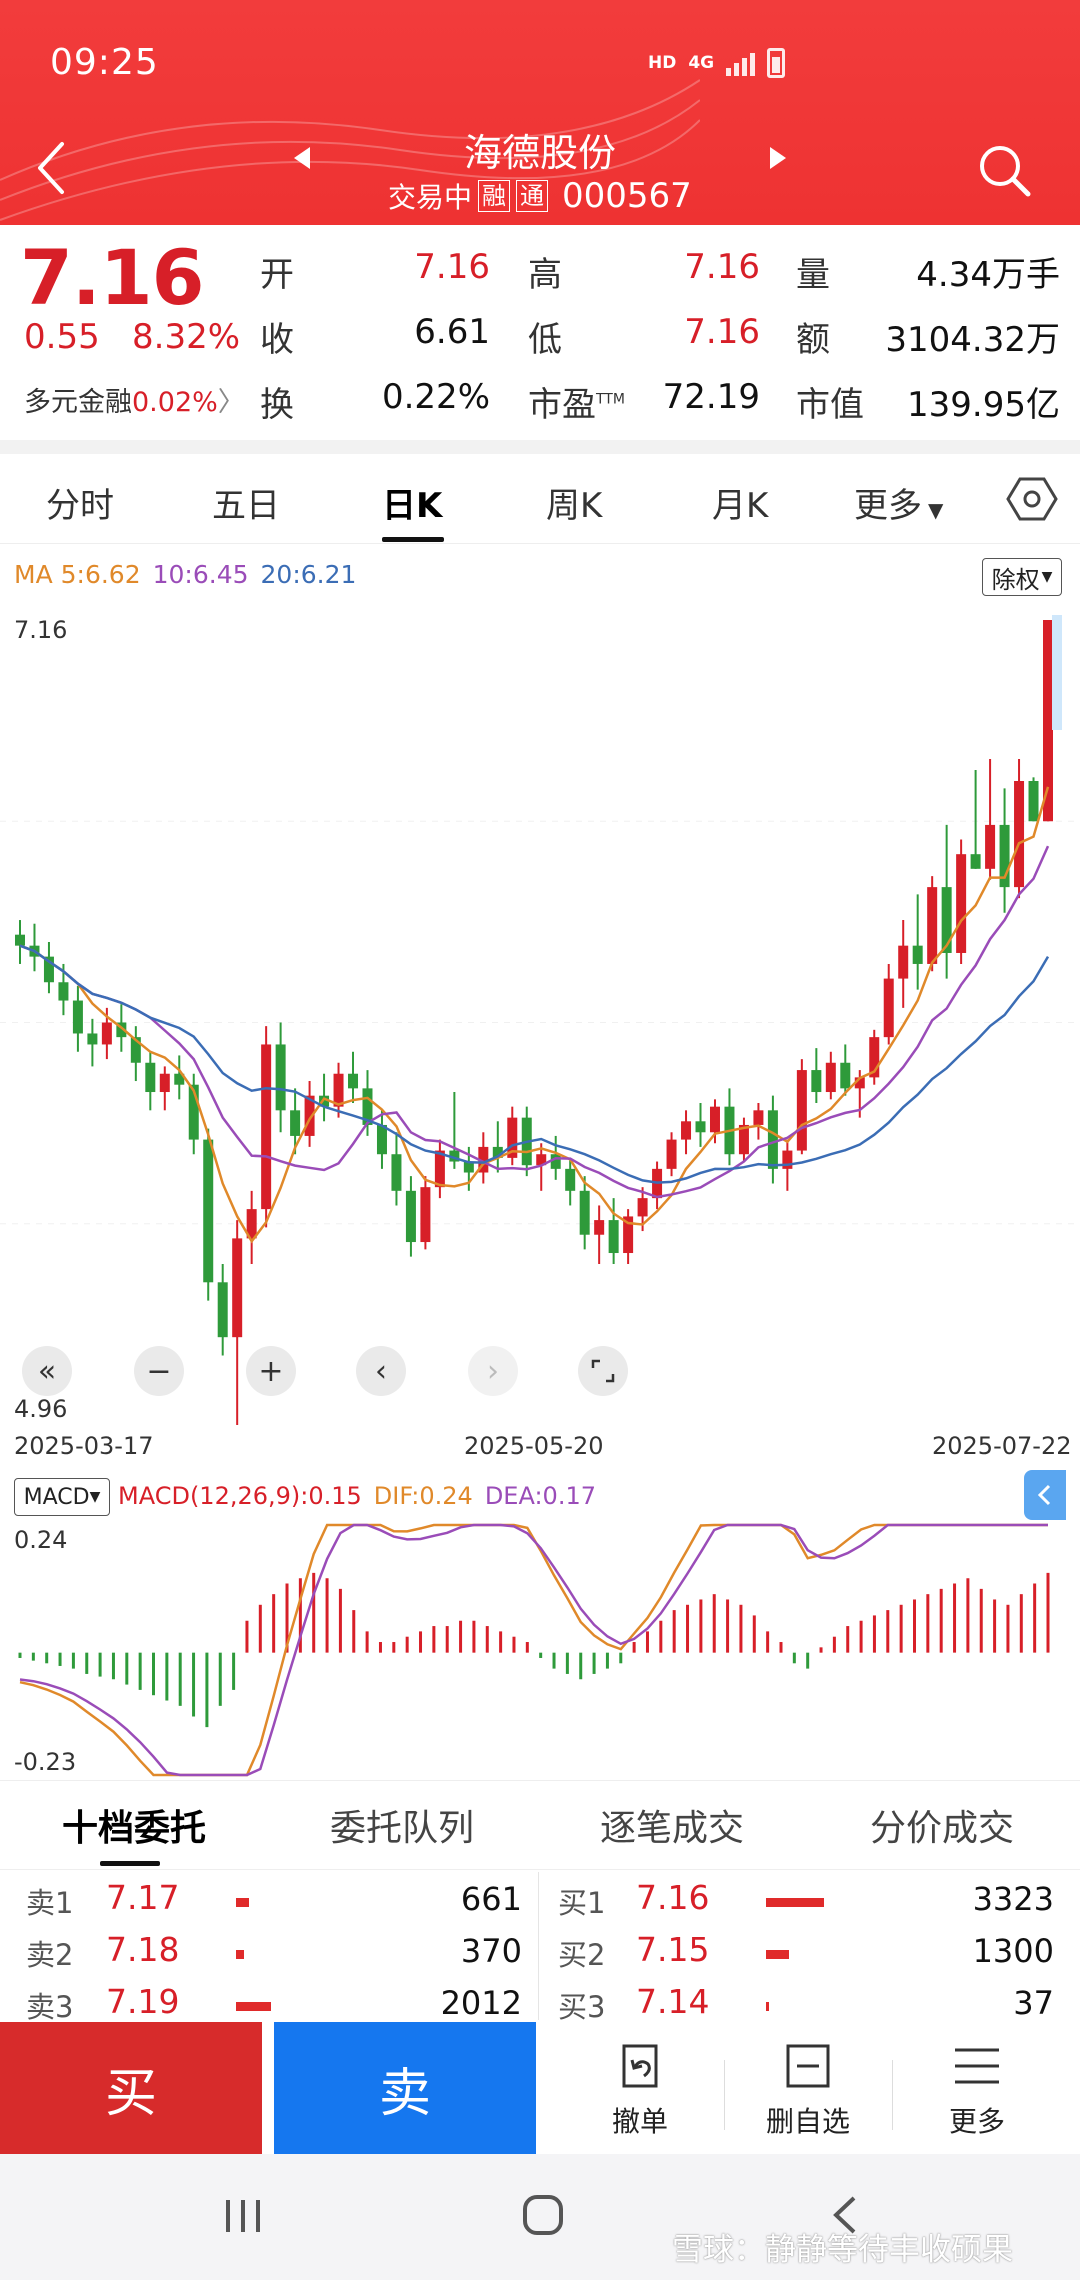 The height and width of the screenshot is (2280, 1080). Describe the element at coordinates (271, 1371) in the screenshot. I see `zoom-in-button: +` at that location.